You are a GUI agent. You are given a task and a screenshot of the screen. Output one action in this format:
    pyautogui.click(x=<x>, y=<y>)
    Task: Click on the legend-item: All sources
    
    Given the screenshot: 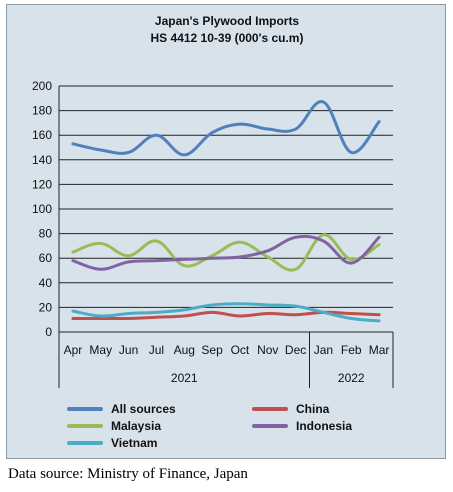 What is the action you would take?
    pyautogui.click(x=121, y=409)
    